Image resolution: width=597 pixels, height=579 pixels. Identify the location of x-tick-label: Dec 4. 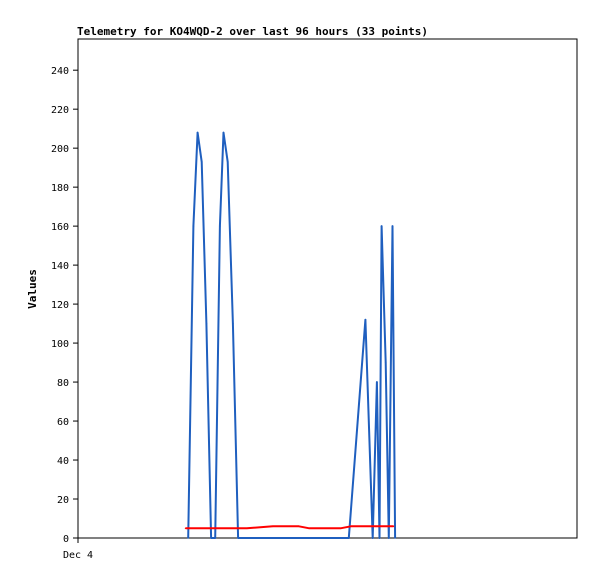
(78, 555).